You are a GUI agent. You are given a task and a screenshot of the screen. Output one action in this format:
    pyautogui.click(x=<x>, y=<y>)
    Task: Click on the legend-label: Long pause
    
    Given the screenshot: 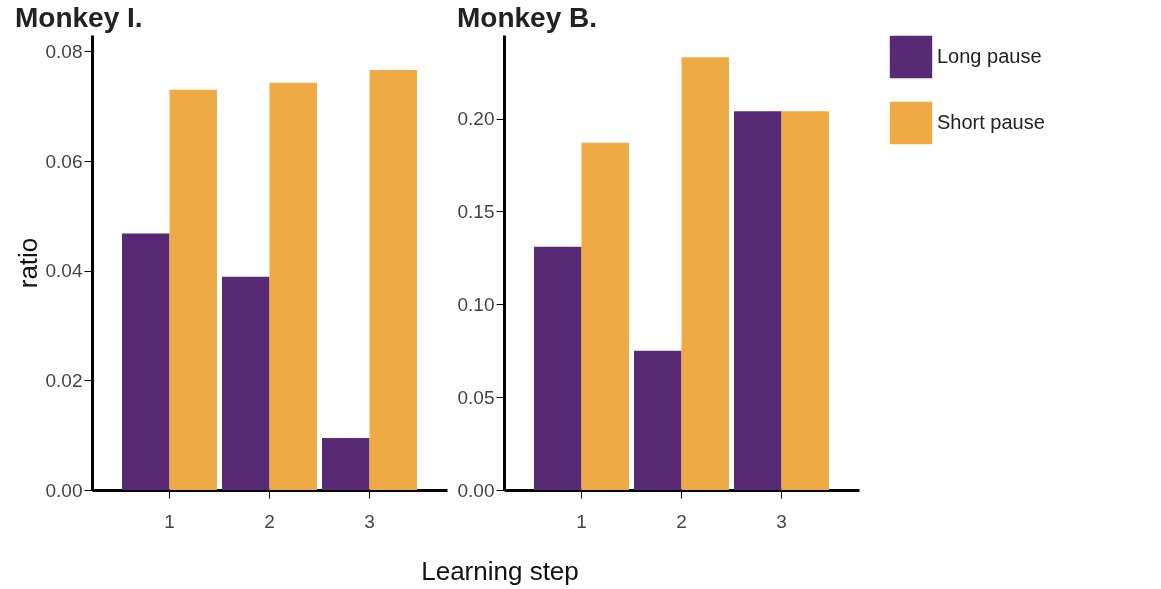 What is the action you would take?
    pyautogui.click(x=989, y=56)
    